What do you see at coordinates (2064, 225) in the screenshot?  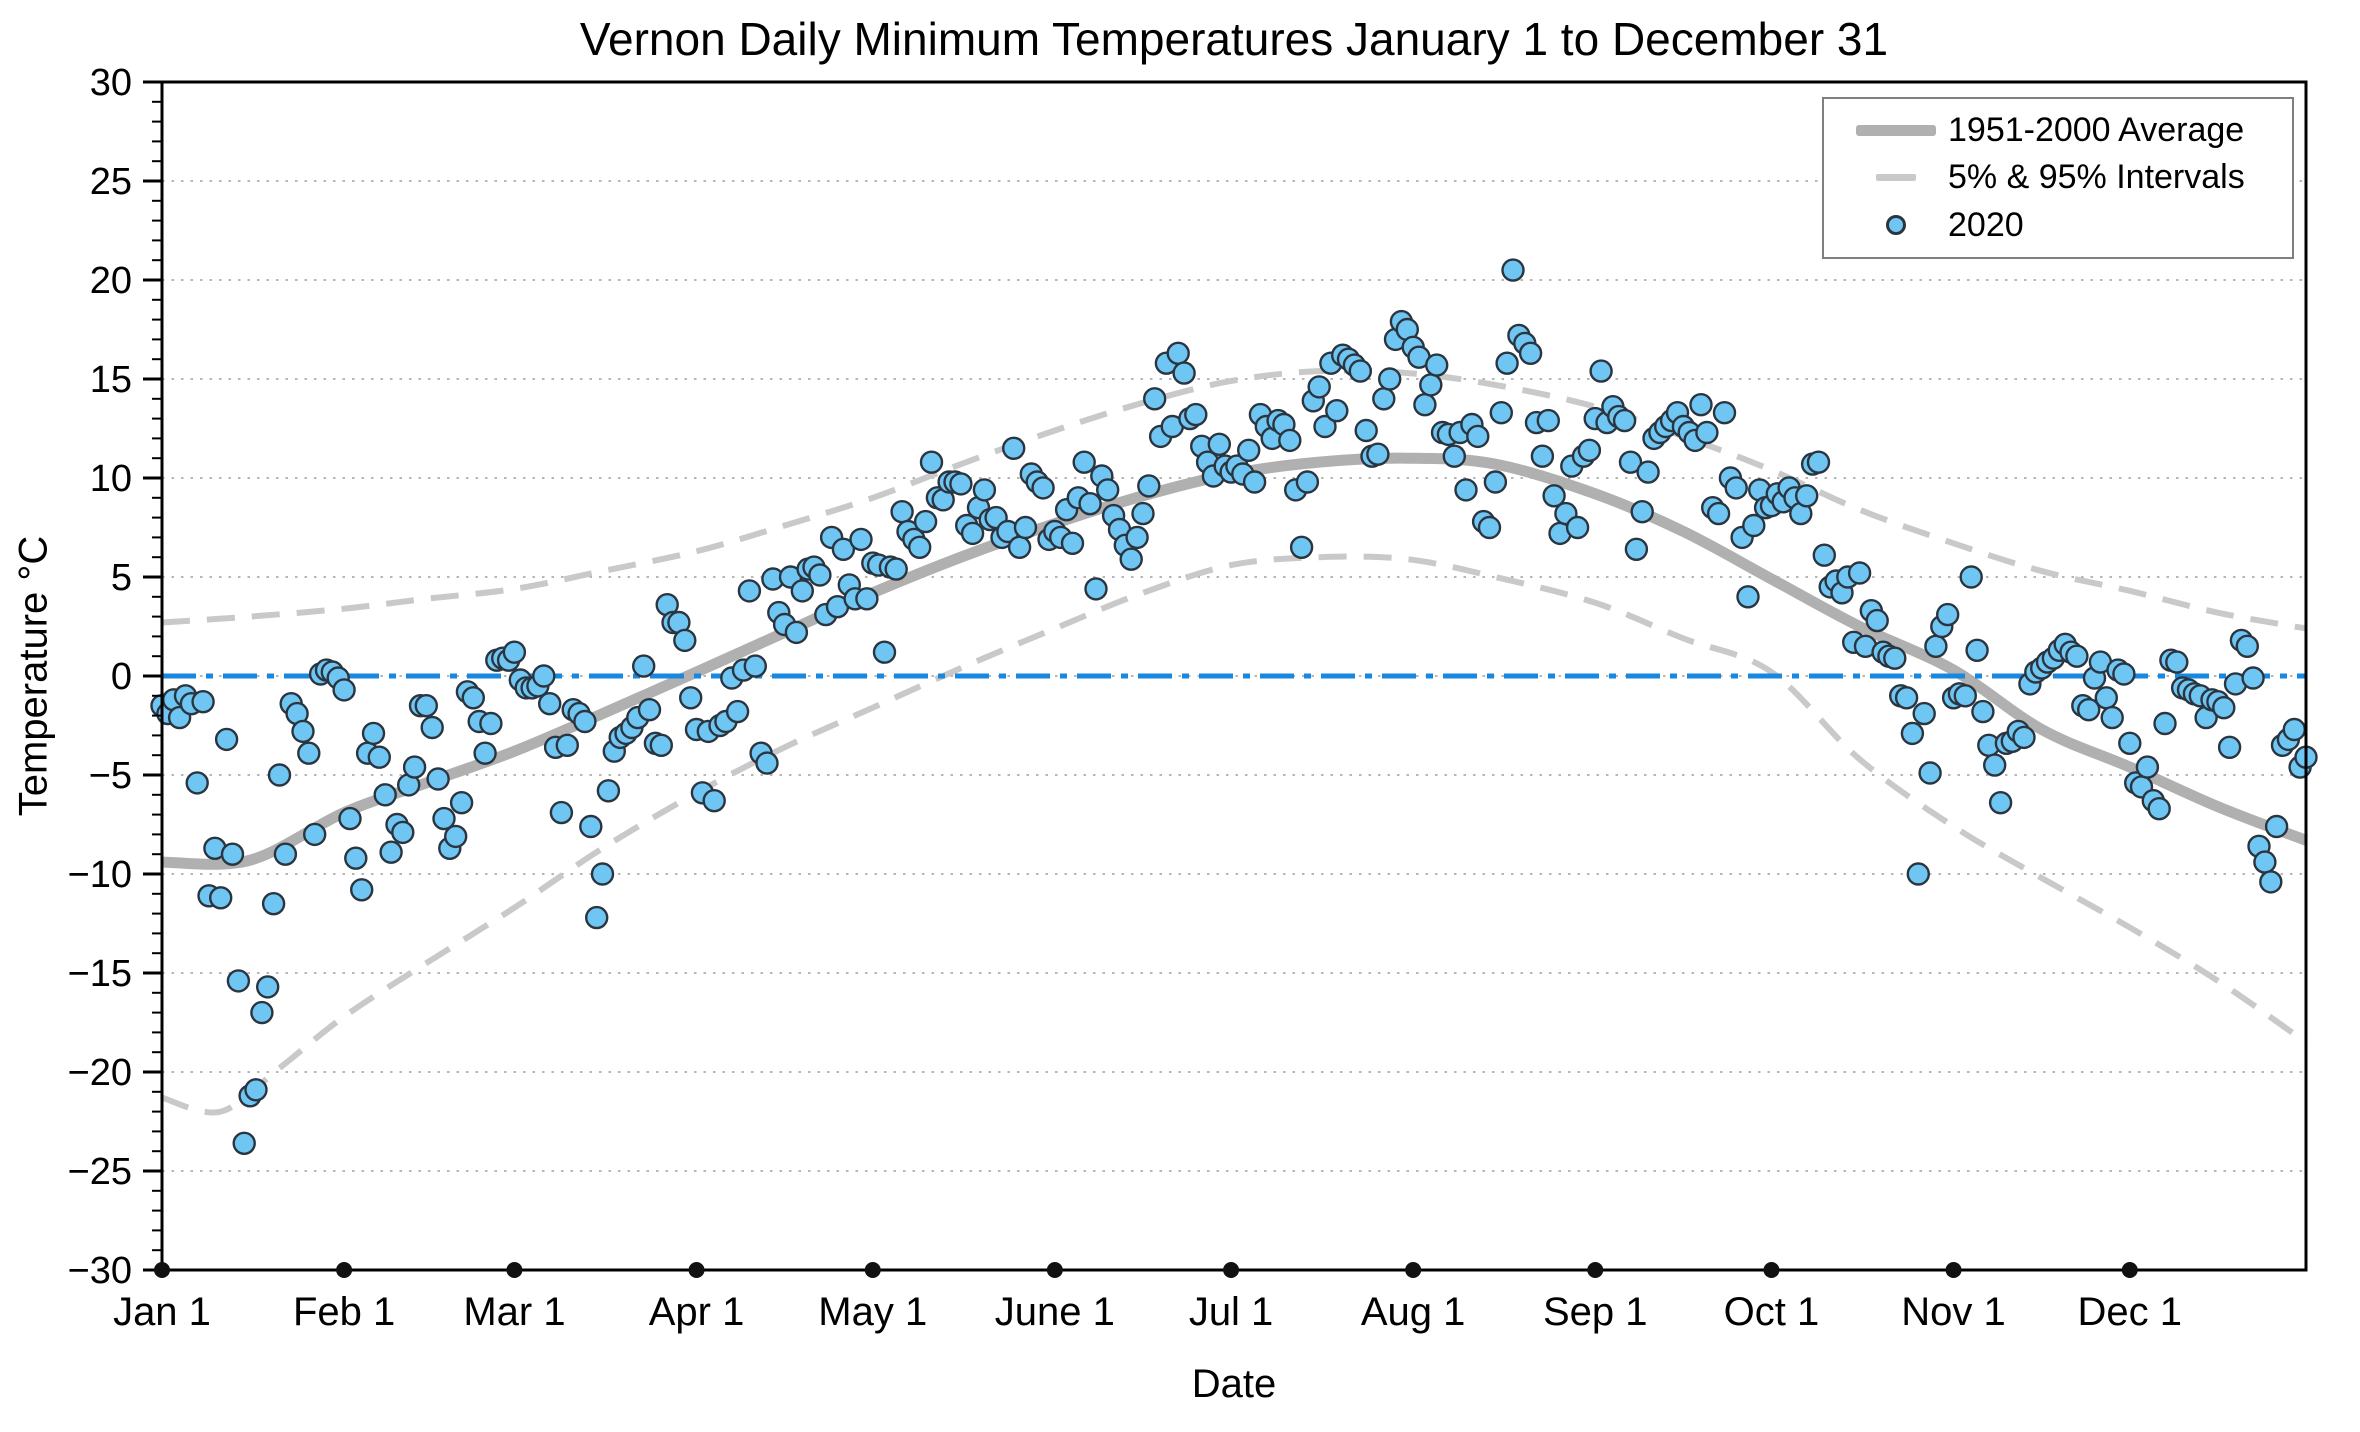 I see `legend-item-2020: 2020` at bounding box center [2064, 225].